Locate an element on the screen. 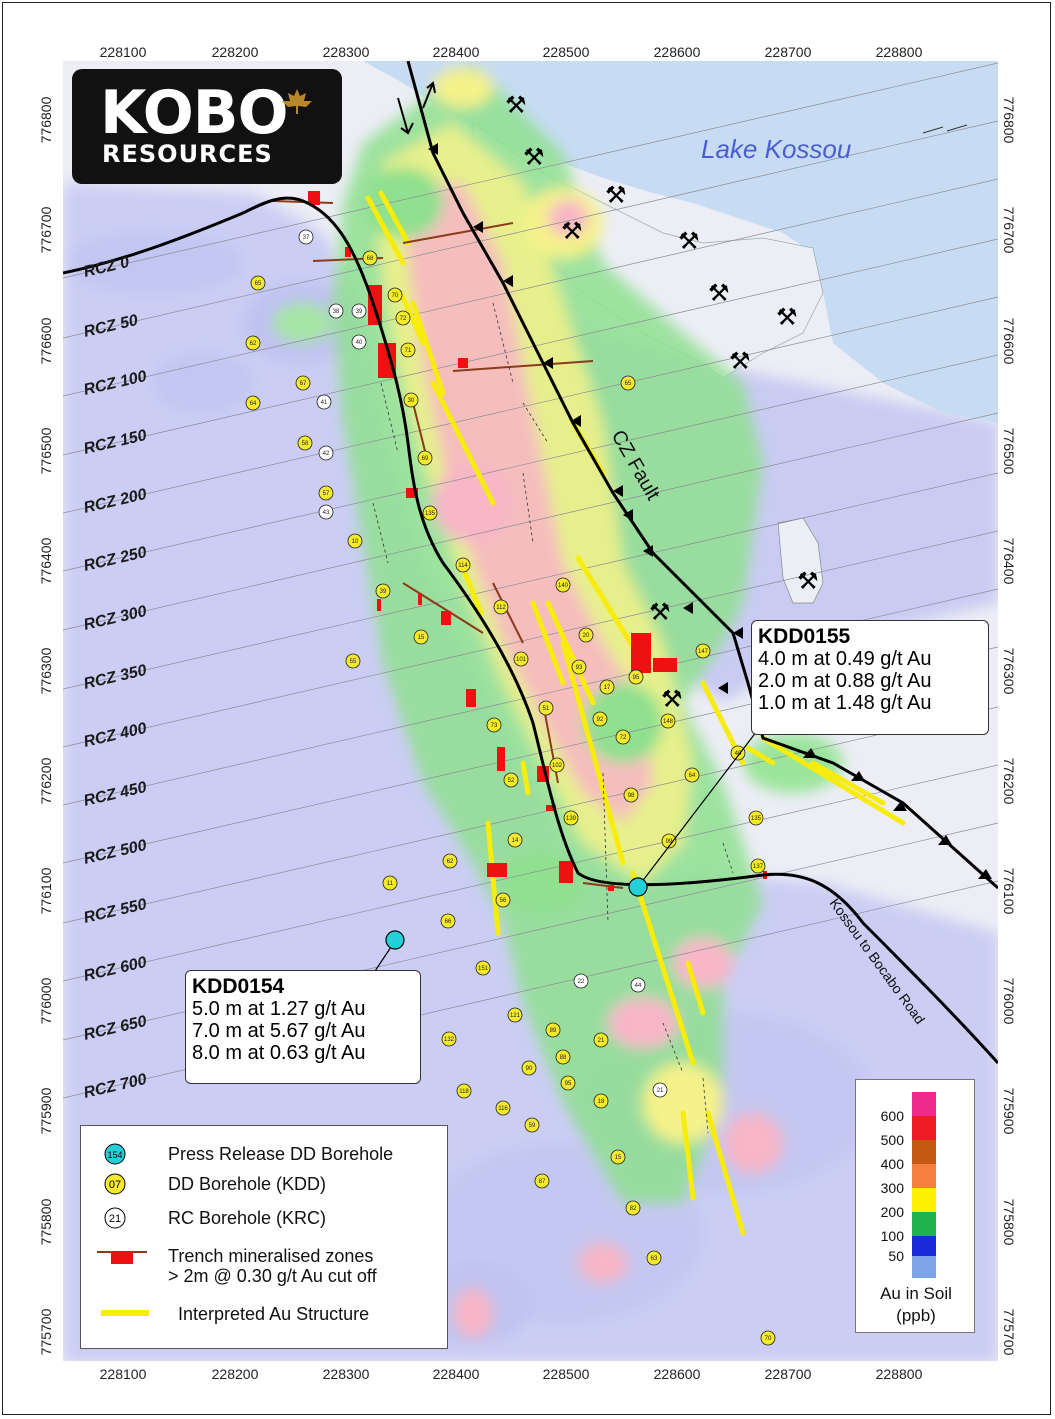 The height and width of the screenshot is (1419, 1055). dd-borehole-marker: 93 is located at coordinates (579, 667).